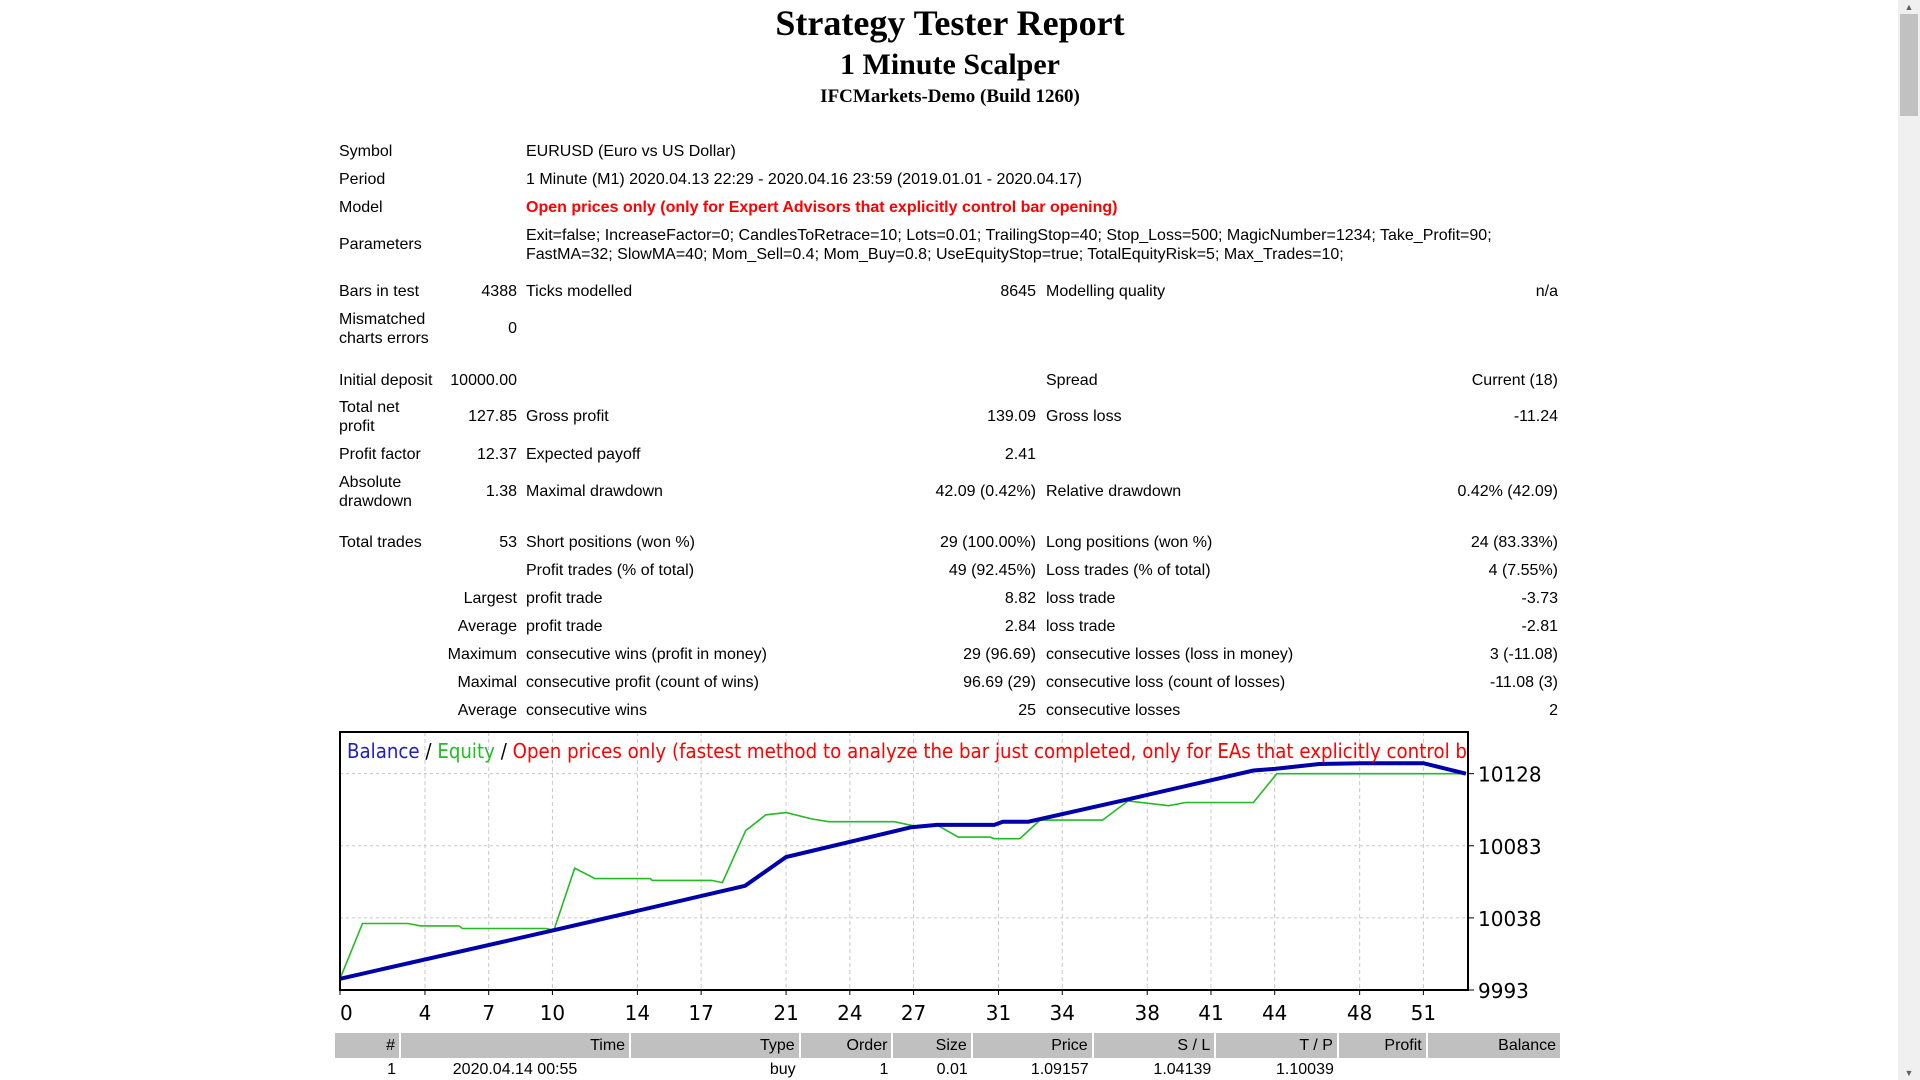 The image size is (1920, 1080). What do you see at coordinates (579, 291) in the screenshot?
I see `ticks-label: Ticks modelled` at bounding box center [579, 291].